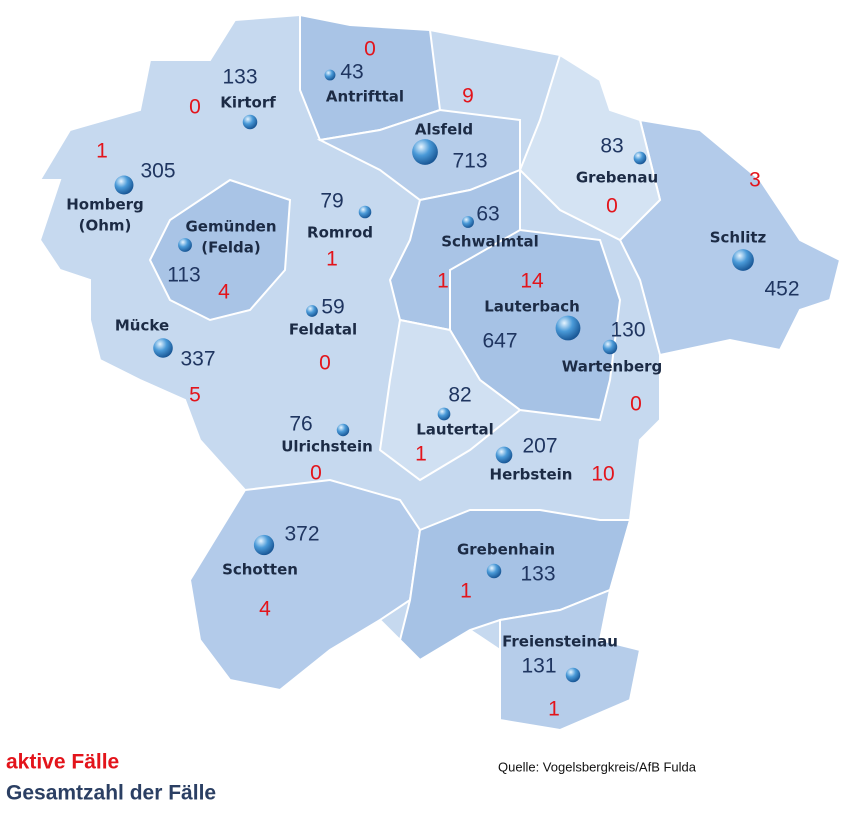 The height and width of the screenshot is (815, 858). What do you see at coordinates (532, 281) in the screenshot?
I see `active-cases: 14` at bounding box center [532, 281].